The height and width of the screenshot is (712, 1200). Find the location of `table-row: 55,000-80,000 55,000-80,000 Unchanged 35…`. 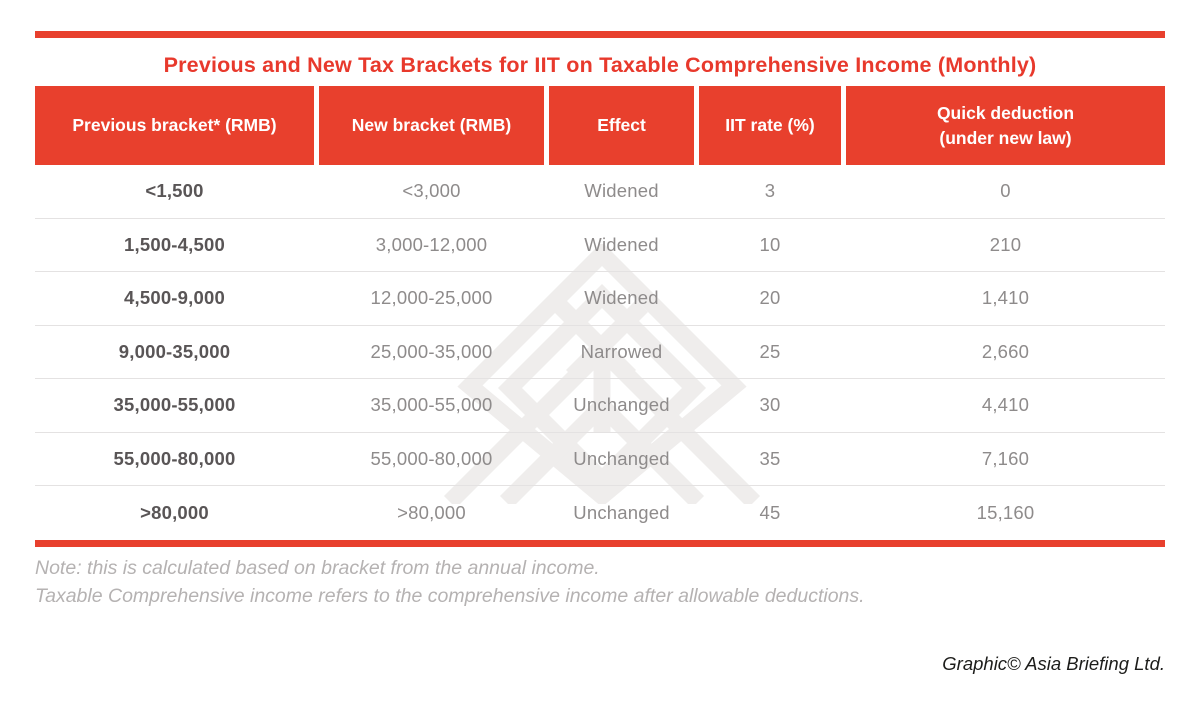

table-row: 55,000-80,000 55,000-80,000 Unchanged 35… is located at coordinates (600, 459).